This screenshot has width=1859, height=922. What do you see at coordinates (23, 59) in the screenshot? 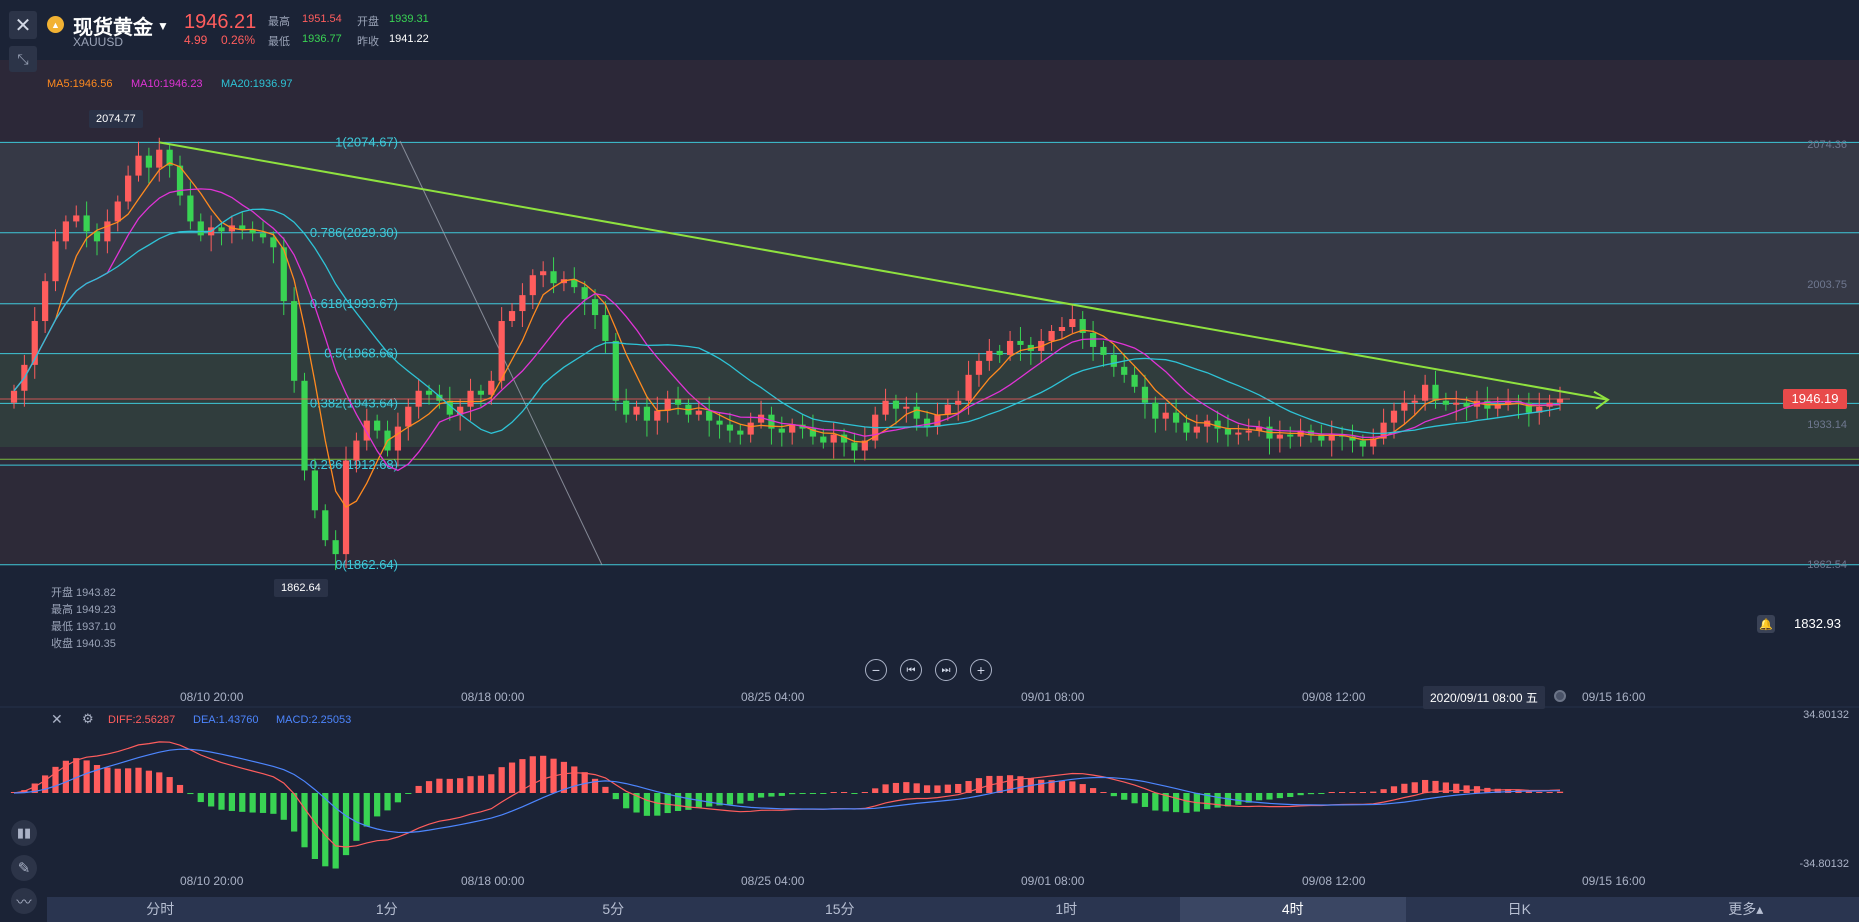
I see `collapse-icon: ⤡` at bounding box center [23, 59].